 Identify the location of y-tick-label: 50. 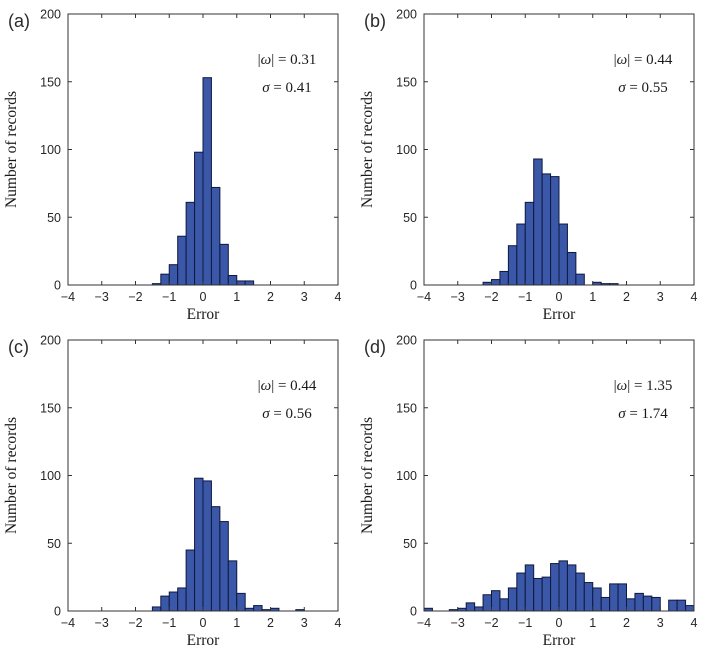
(410, 544).